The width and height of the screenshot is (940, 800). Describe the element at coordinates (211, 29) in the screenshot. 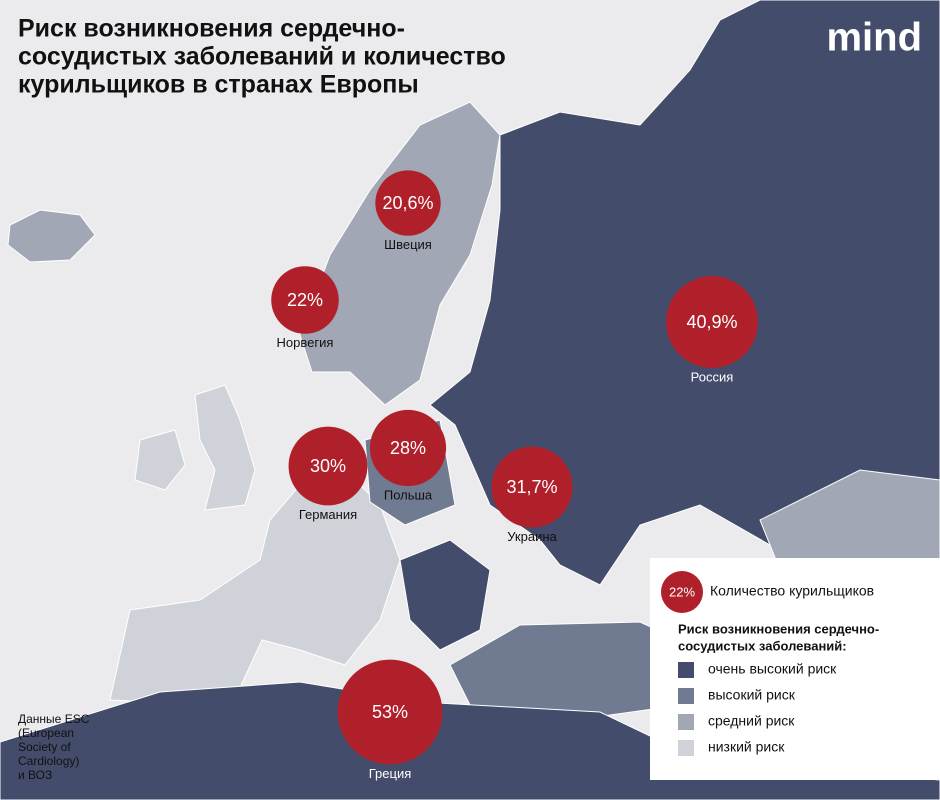

I see `title-line: Риск возникновения сердечно-` at that location.